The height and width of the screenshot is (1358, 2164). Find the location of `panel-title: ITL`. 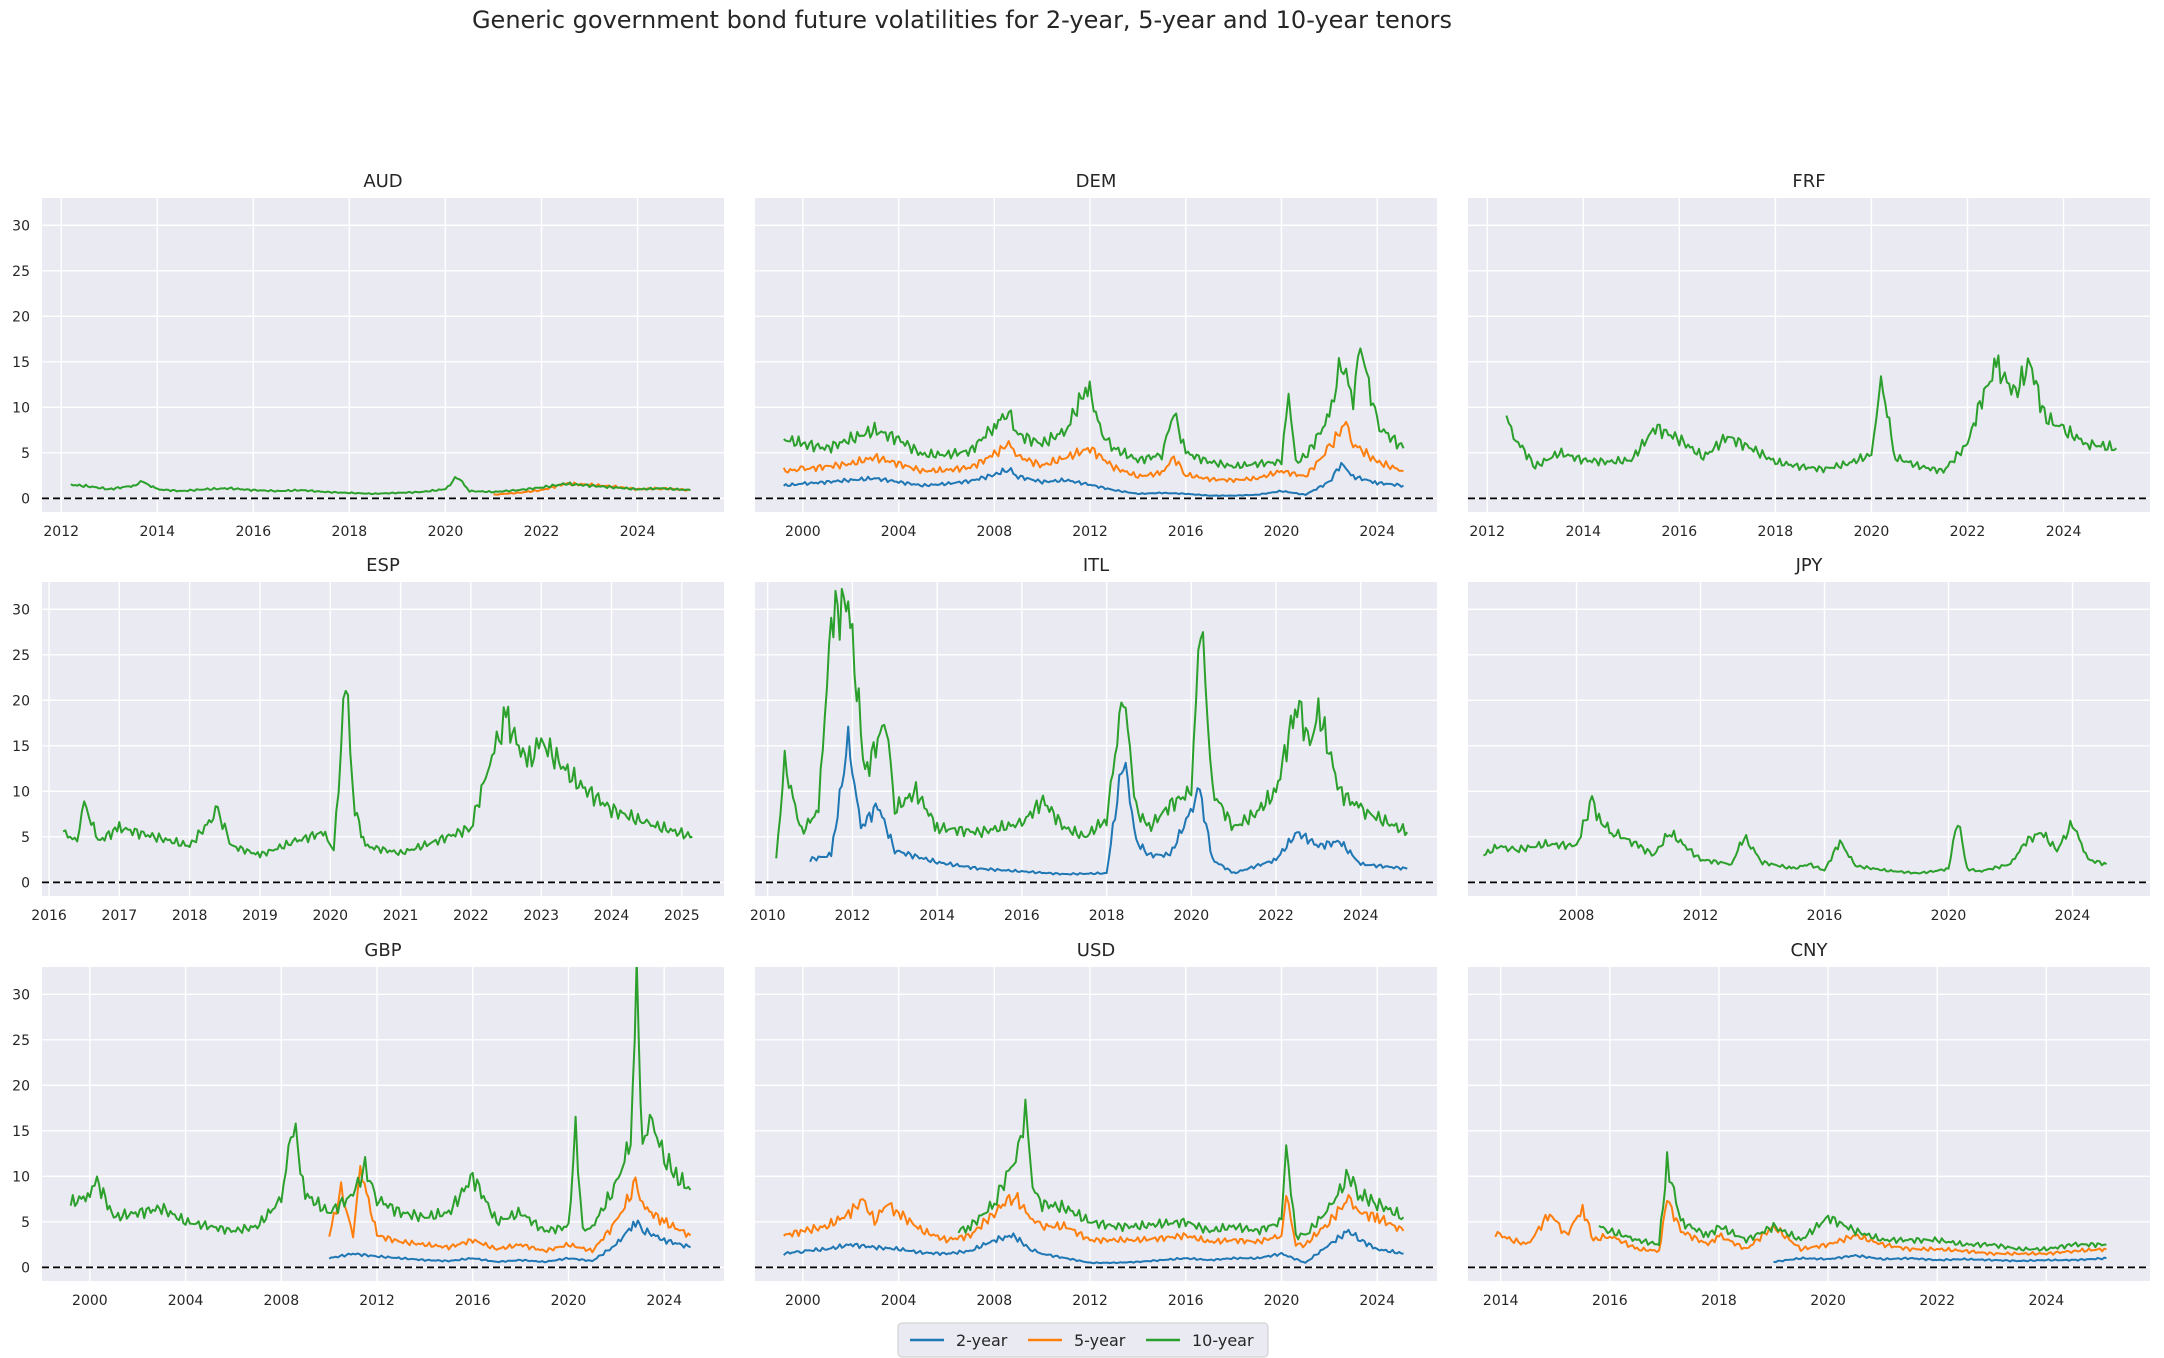

panel-title: ITL is located at coordinates (1096, 565).